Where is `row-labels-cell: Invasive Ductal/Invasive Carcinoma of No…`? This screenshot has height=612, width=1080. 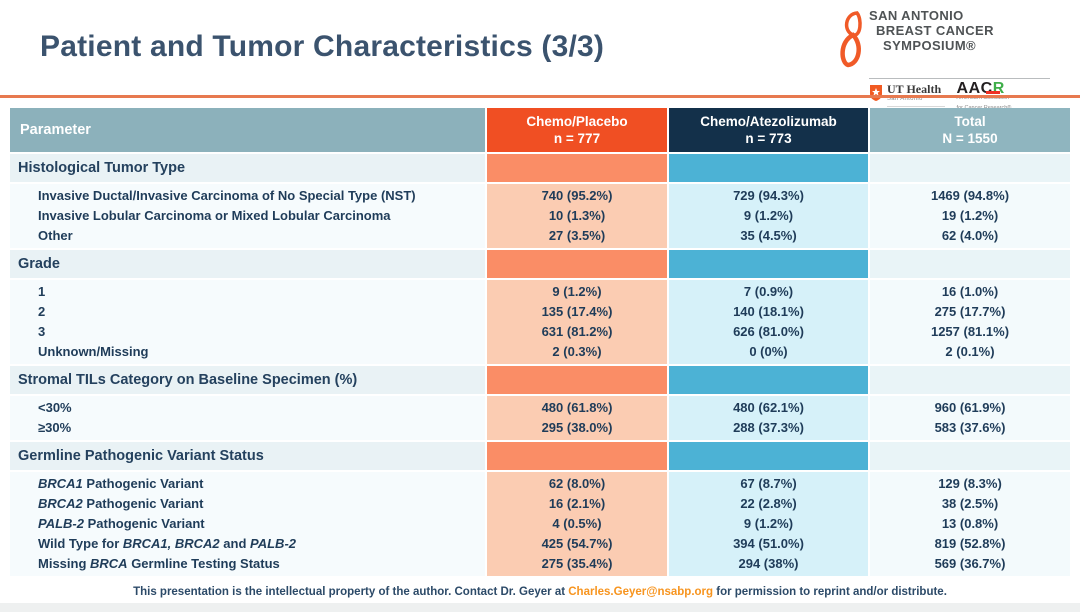
row-labels-cell: Invasive Ductal/Invasive Carcinoma of No… is located at coordinates (247, 216).